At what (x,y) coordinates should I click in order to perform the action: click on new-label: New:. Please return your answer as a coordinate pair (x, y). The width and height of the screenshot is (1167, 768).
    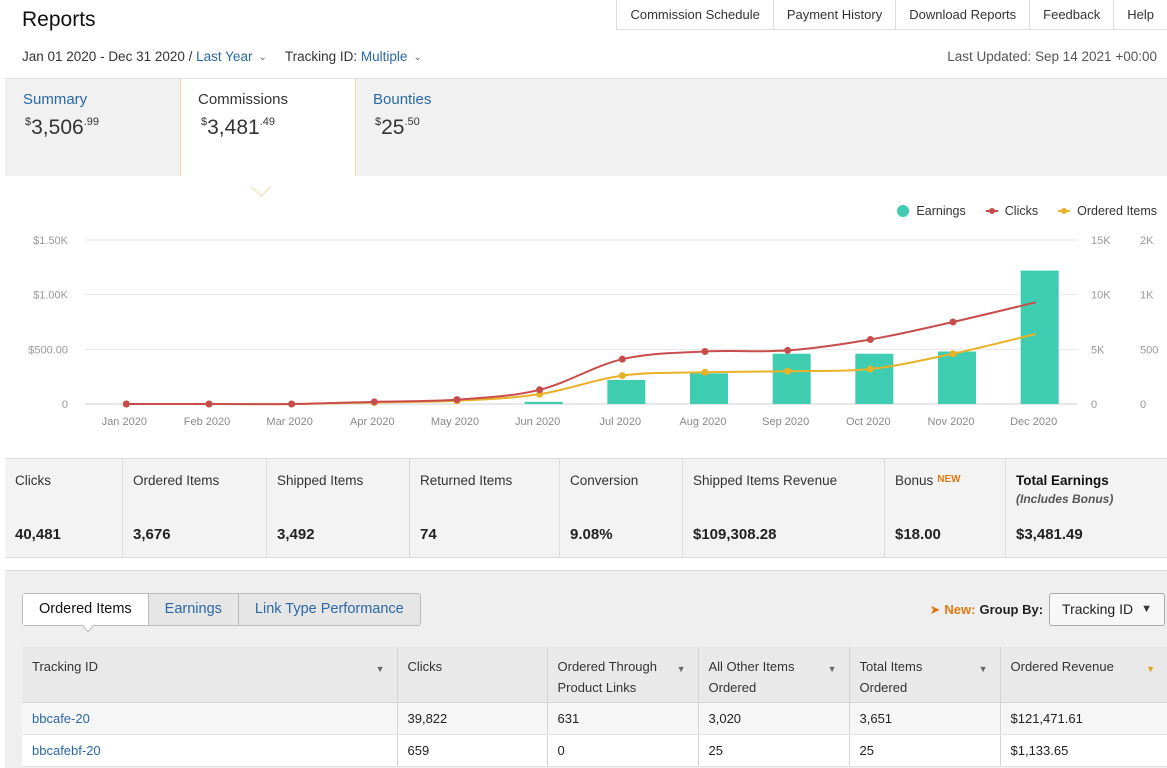
    Looking at the image, I should click on (960, 609).